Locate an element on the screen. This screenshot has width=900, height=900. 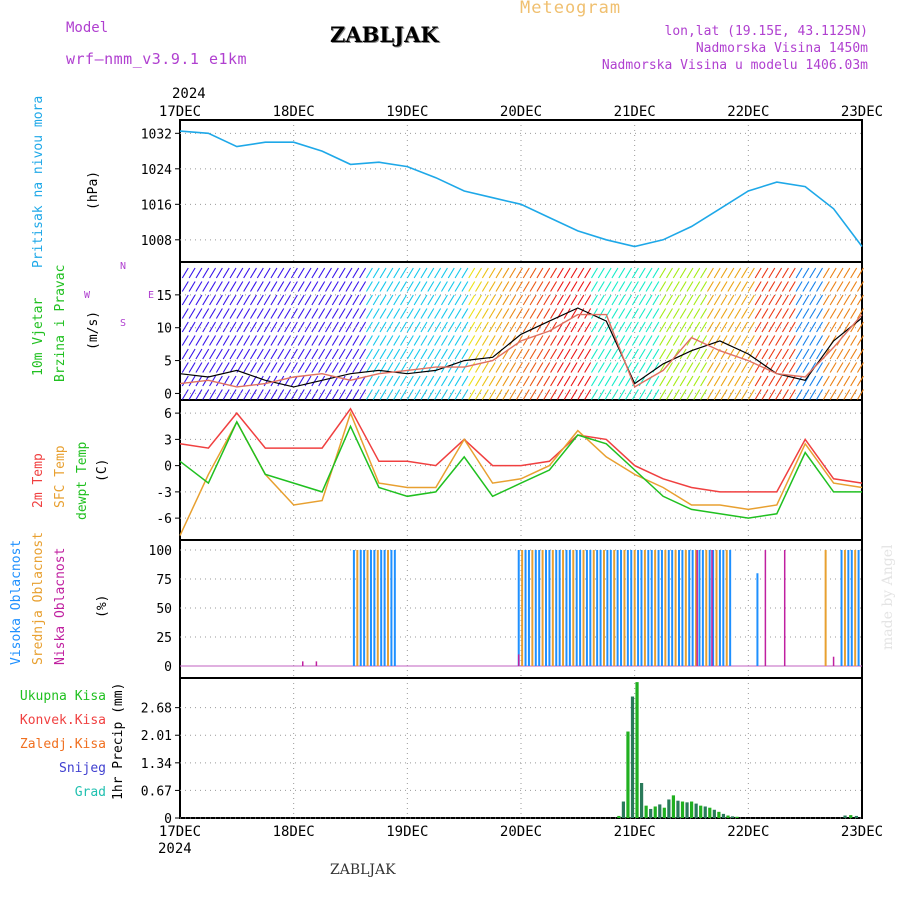
x-tick-label-top: 23DEC is located at coordinates (862, 112).